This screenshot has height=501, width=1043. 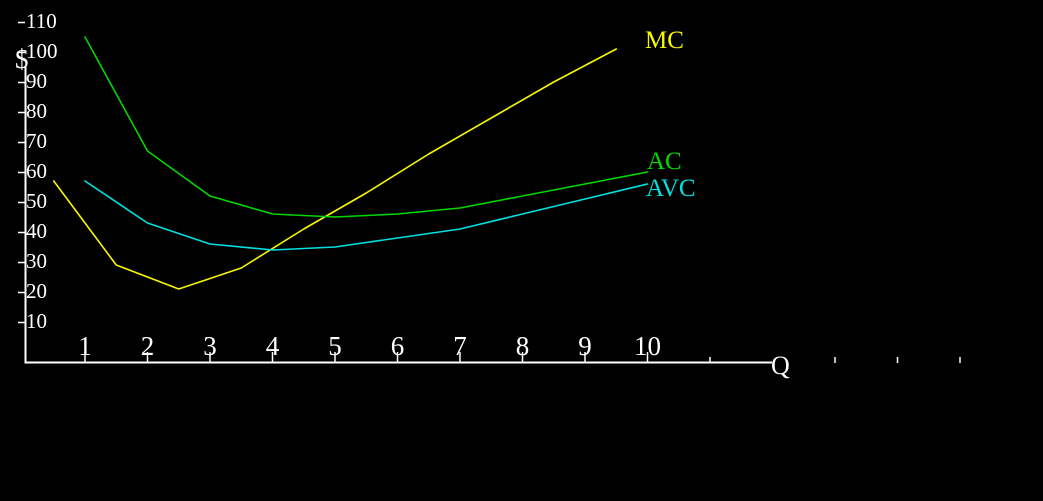 I want to click on x-axis-tick-label: 6, so click(x=397, y=346).